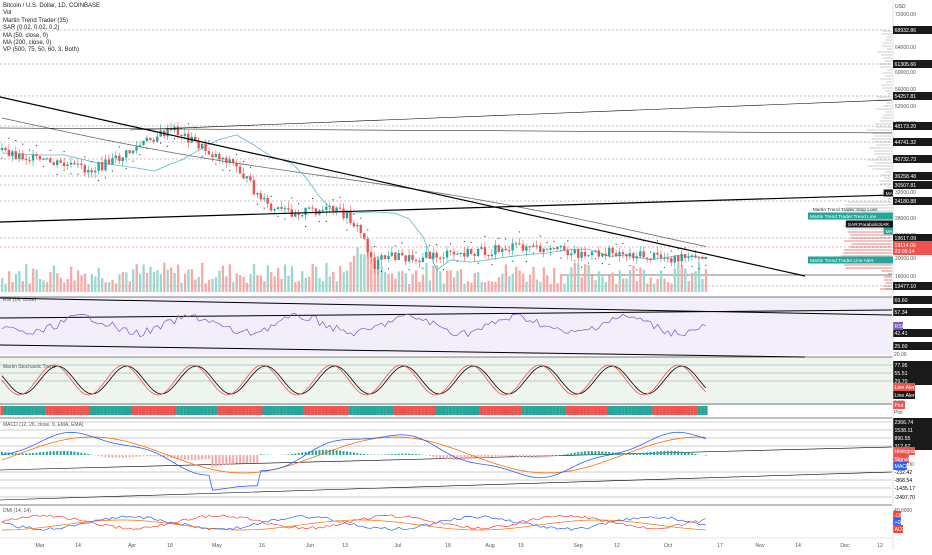 The height and width of the screenshot is (555, 932). Describe the element at coordinates (17, 511) in the screenshot. I see `dmi-label: DMI (14, 14)` at that location.